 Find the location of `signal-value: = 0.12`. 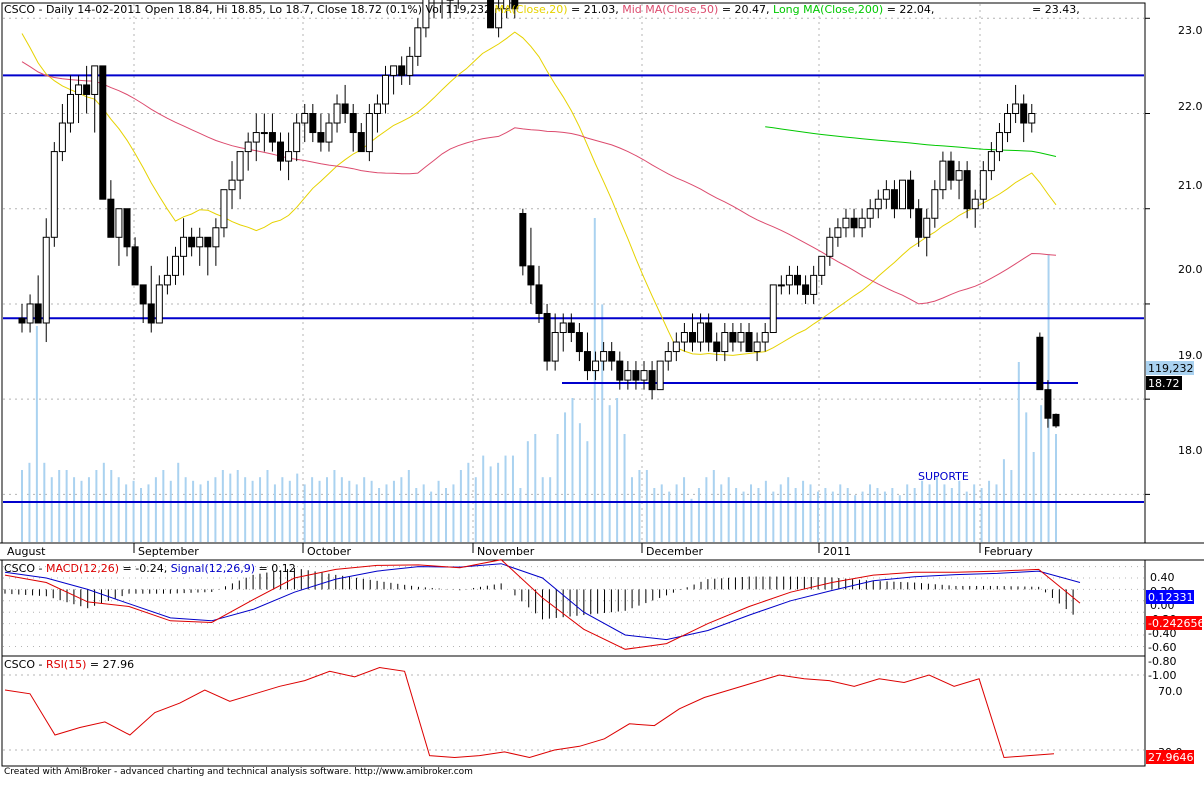

signal-value: = 0.12 is located at coordinates (277, 568).